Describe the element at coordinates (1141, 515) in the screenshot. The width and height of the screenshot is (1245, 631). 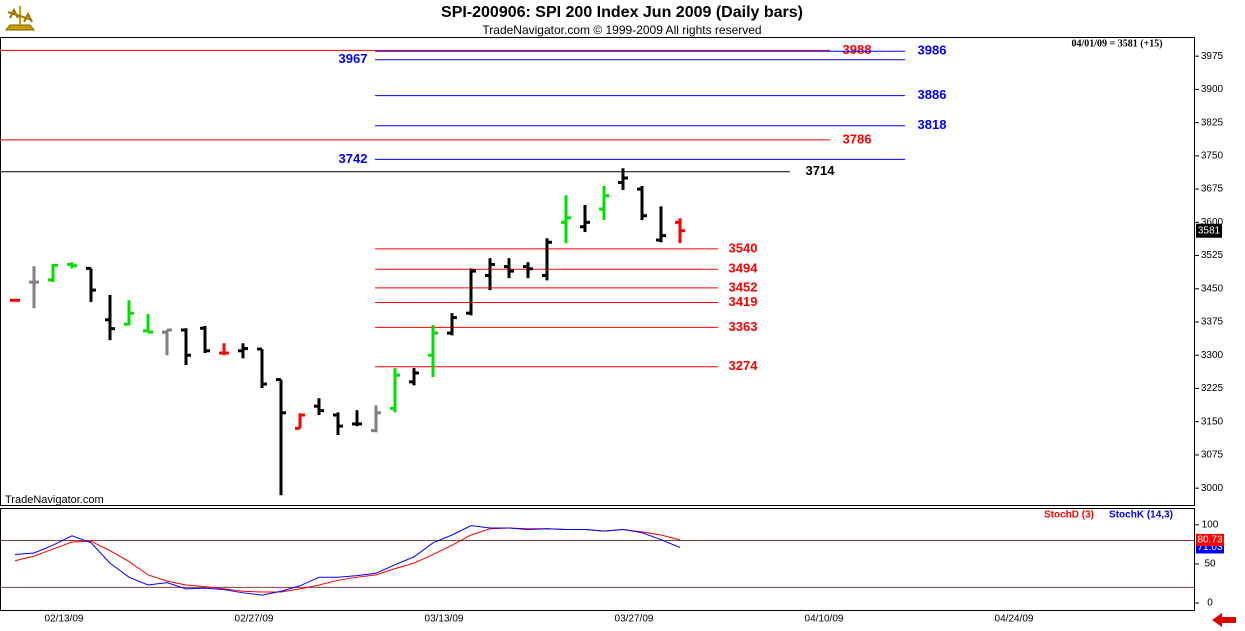
I see `legend-entry: StochK (14,3)` at that location.